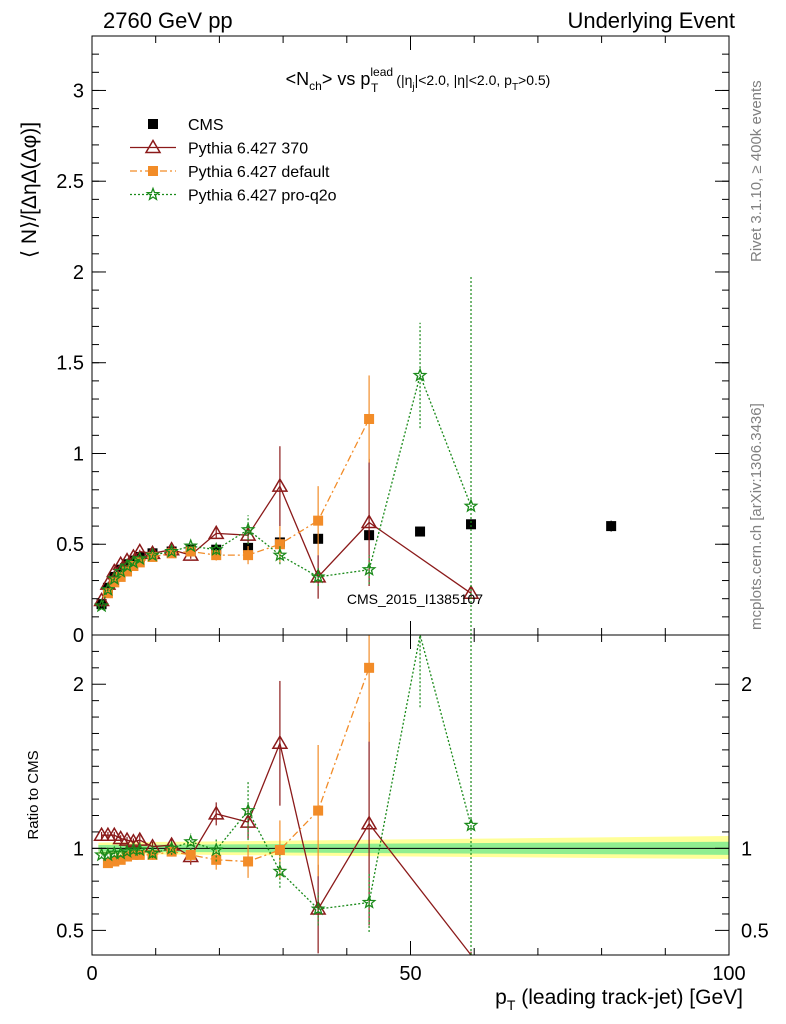 The image size is (786, 1024). Describe the element at coordinates (315, 86) in the screenshot. I see `title-n-sub: ch` at that location.